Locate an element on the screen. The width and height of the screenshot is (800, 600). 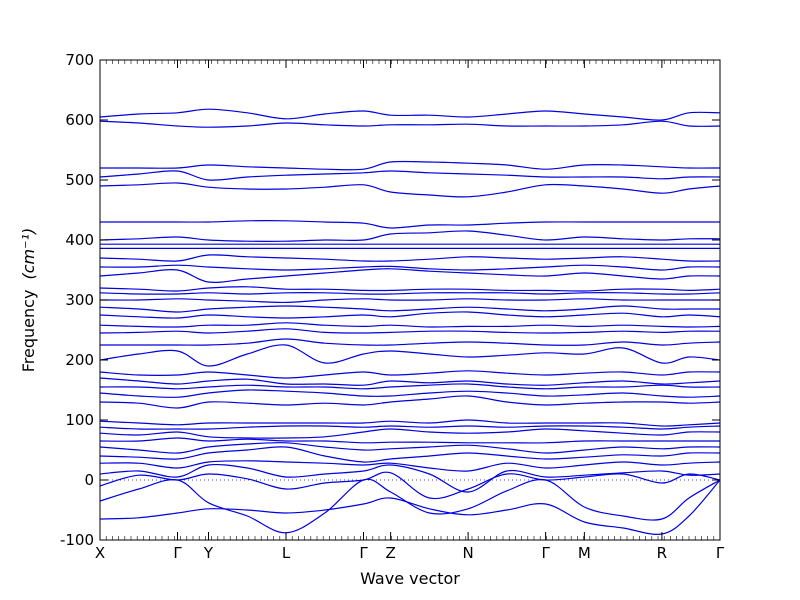
x-tick-label: Z is located at coordinates (390, 553).